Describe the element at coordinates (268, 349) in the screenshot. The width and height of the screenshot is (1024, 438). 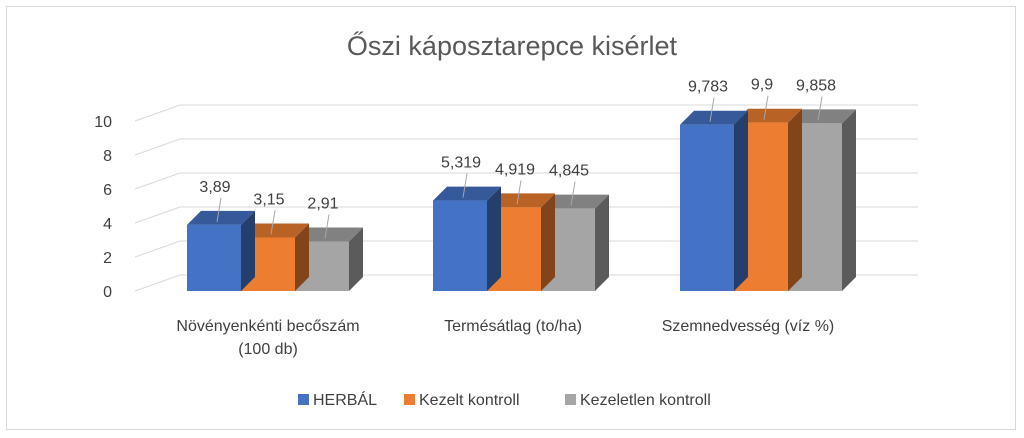
I see `category-label: (100 db)` at that location.